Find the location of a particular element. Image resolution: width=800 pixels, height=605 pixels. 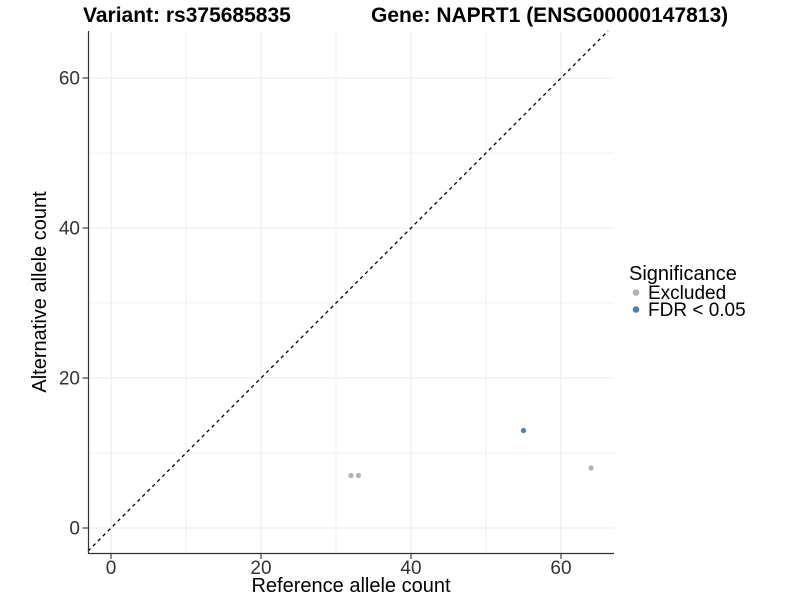

x-tick-label: 0 is located at coordinates (111, 568).